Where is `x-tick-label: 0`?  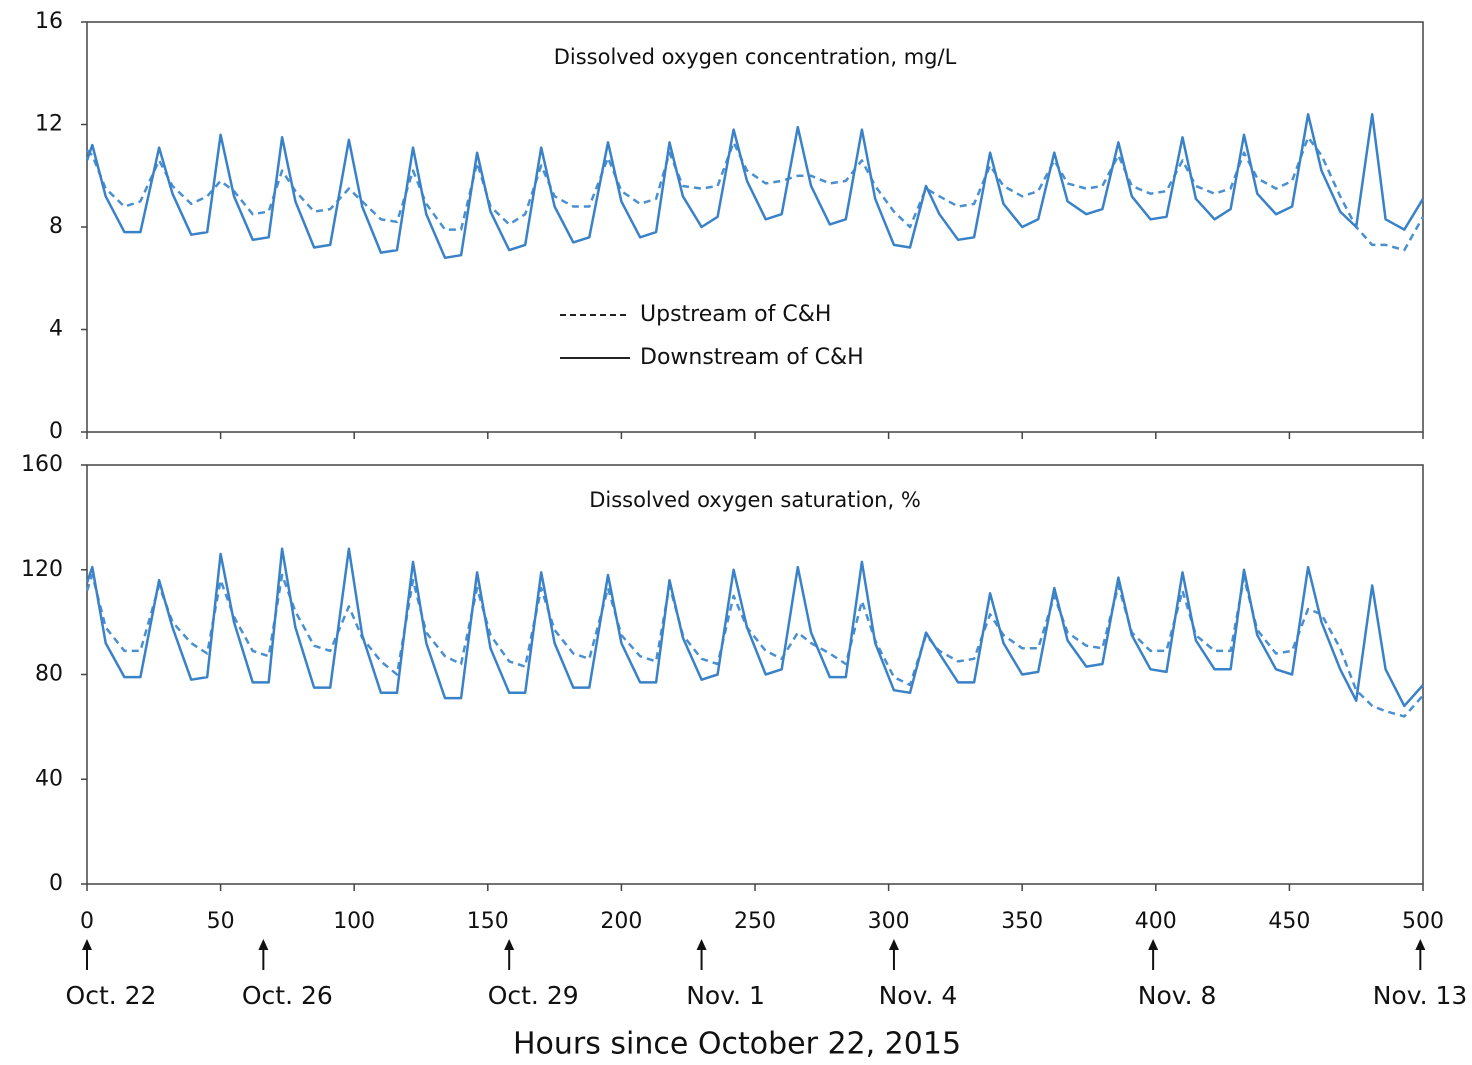 x-tick-label: 0 is located at coordinates (87, 921).